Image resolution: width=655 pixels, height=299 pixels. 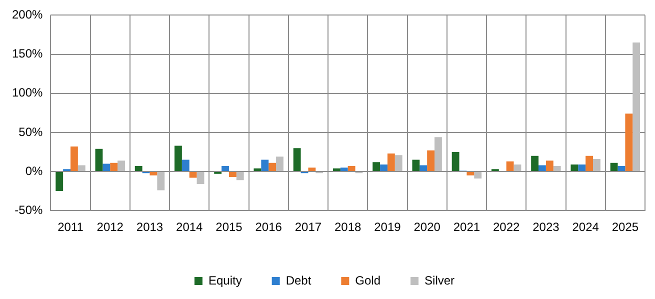 What do you see at coordinates (150, 227) in the screenshot?
I see `x-tick-label: 2013` at bounding box center [150, 227].